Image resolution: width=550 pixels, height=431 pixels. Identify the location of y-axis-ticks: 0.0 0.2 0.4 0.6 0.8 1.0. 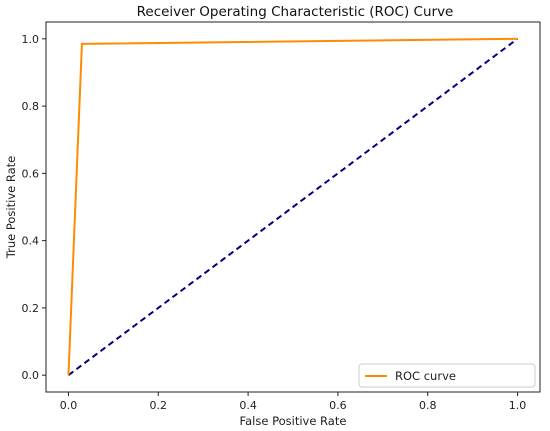
(34, 207).